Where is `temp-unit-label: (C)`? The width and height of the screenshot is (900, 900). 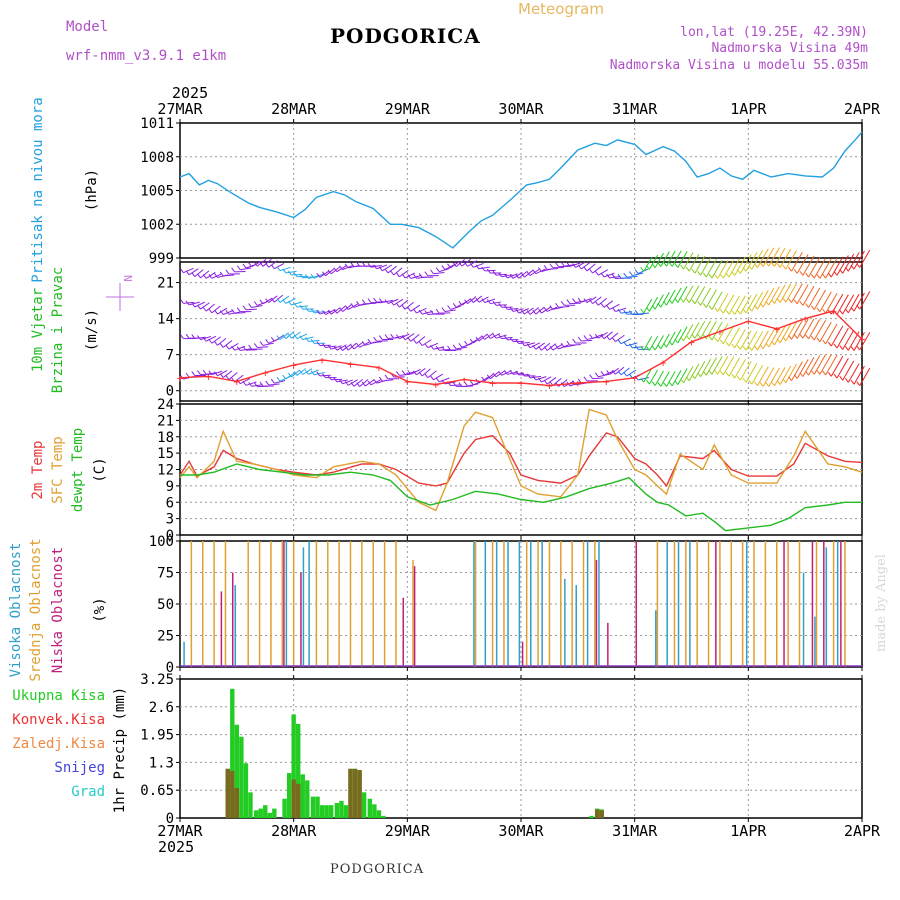
temp-unit-label: (C) is located at coordinates (100, 469).